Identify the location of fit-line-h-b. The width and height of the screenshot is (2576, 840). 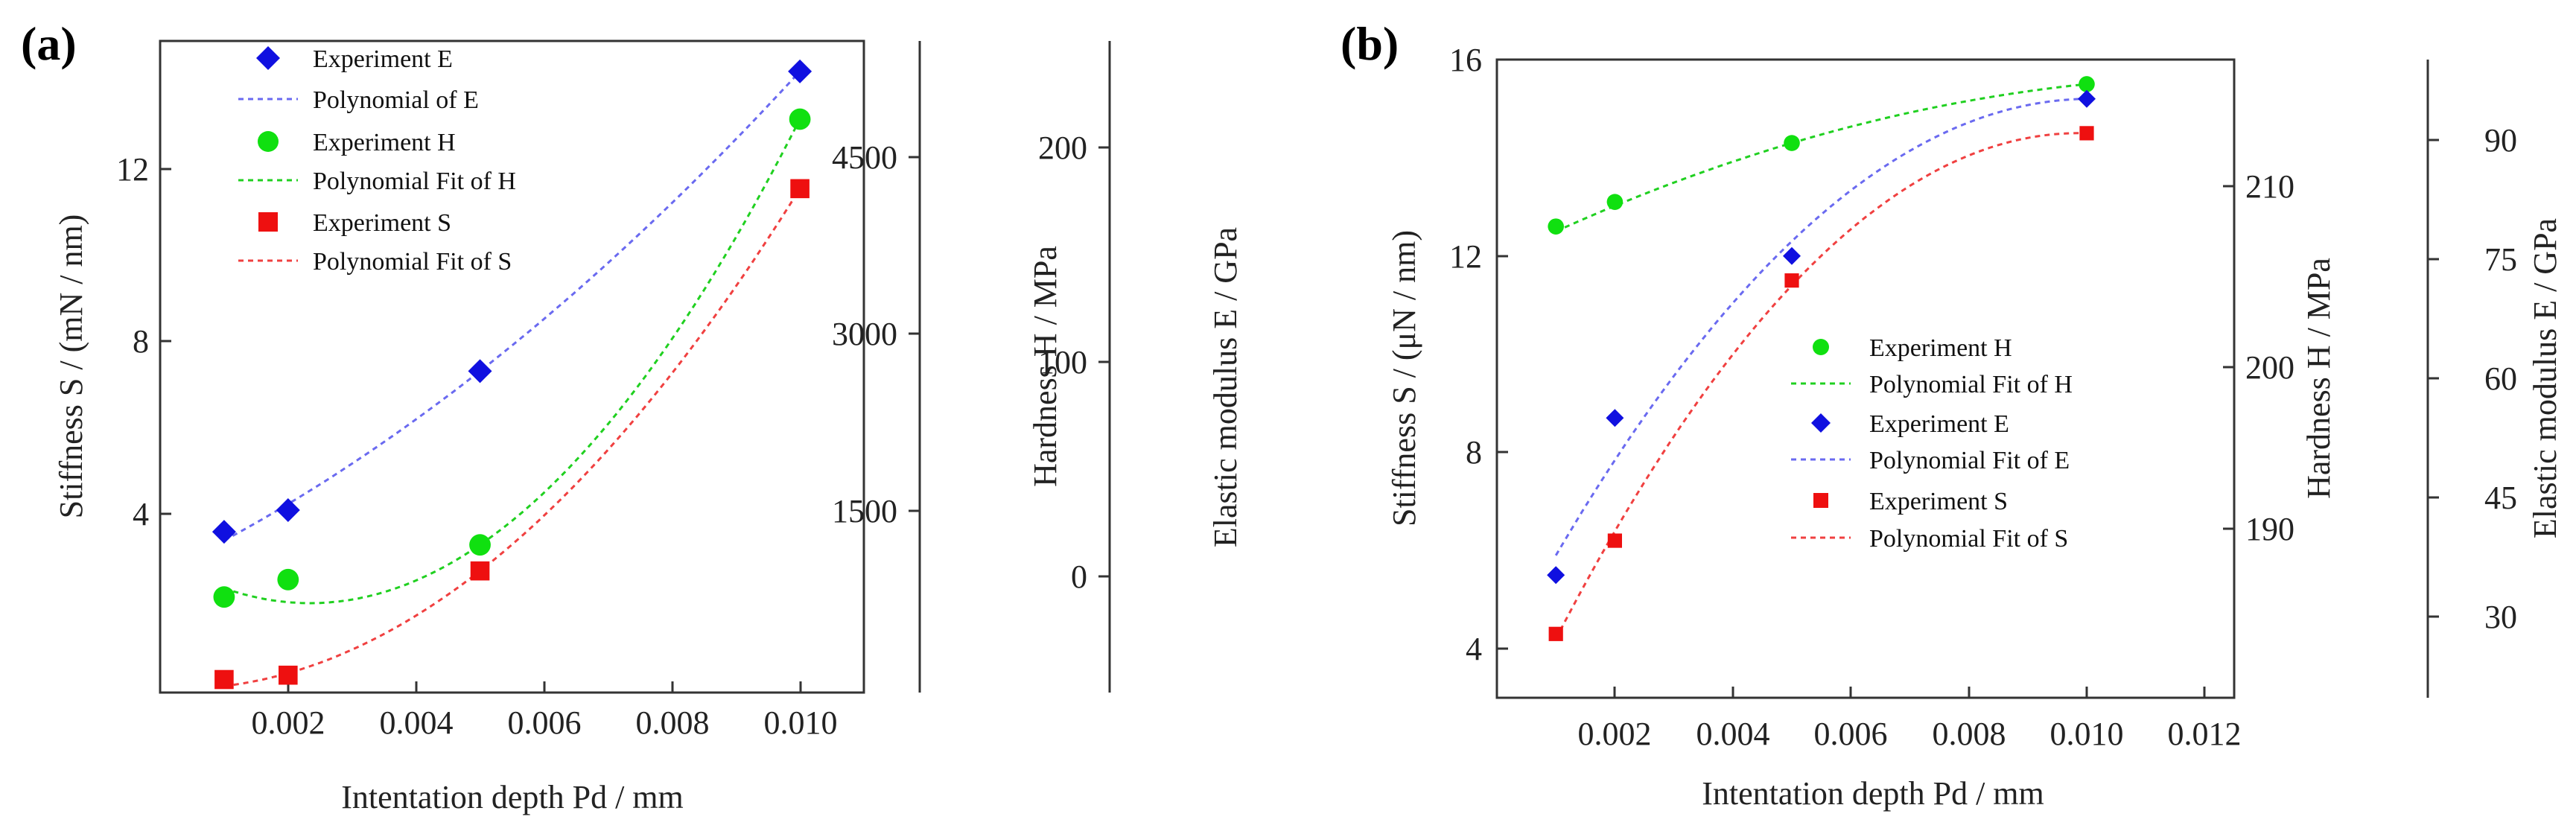
(1821, 158).